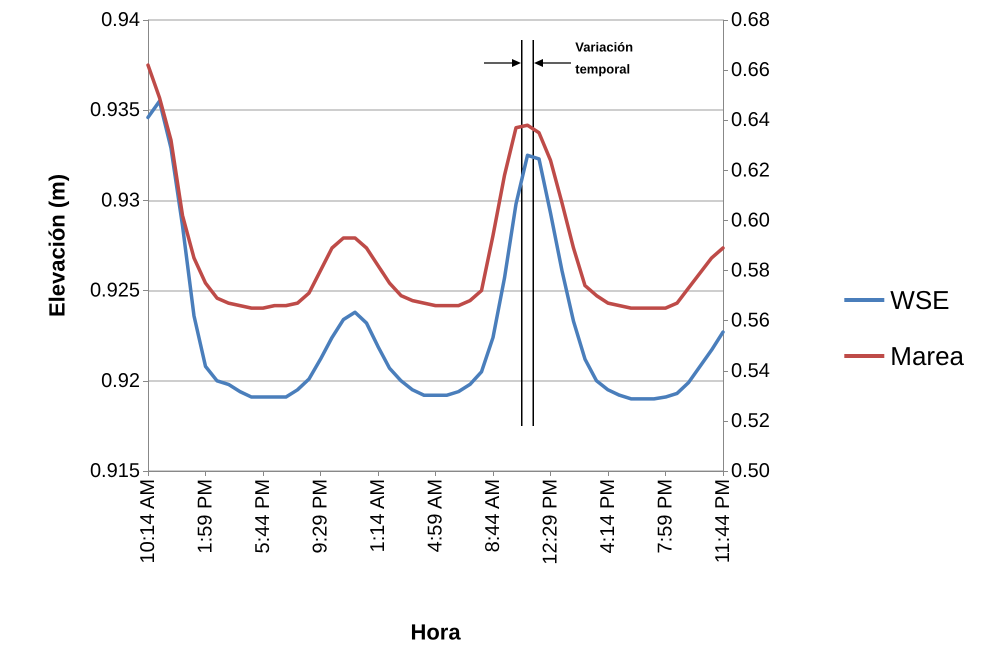 The width and height of the screenshot is (987, 656). What do you see at coordinates (750, 120) in the screenshot?
I see `y2-tick-label: 0.64` at bounding box center [750, 120].